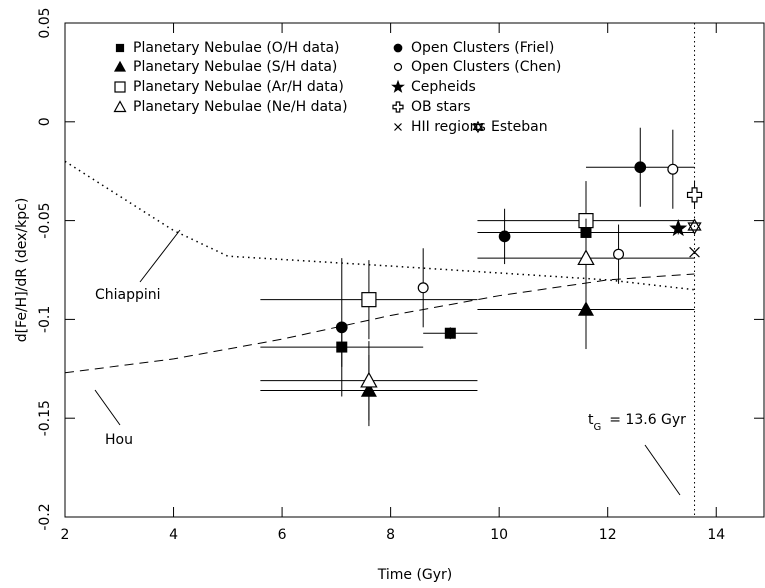 This screenshot has height=588, width=765. What do you see at coordinates (22, 270) in the screenshot?
I see `y-axis-label: d[Fe/H]/dR (dex/kpc)` at bounding box center [22, 270].